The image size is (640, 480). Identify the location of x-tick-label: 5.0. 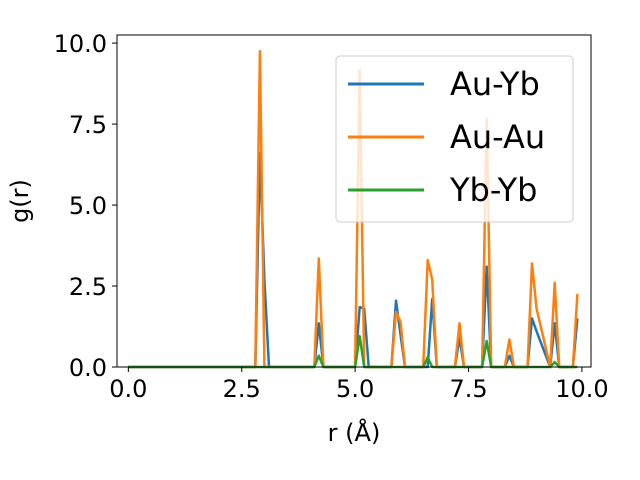
(355, 389).